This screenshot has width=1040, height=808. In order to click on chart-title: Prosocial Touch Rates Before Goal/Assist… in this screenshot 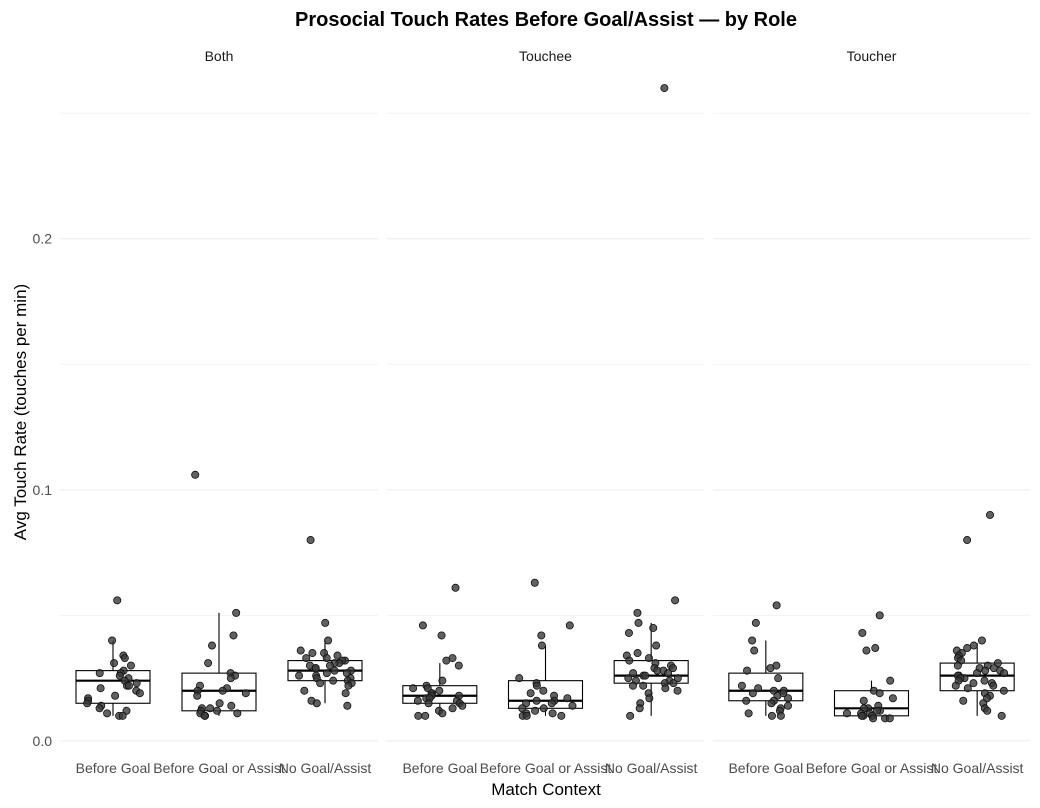, I will do `click(546, 20)`.